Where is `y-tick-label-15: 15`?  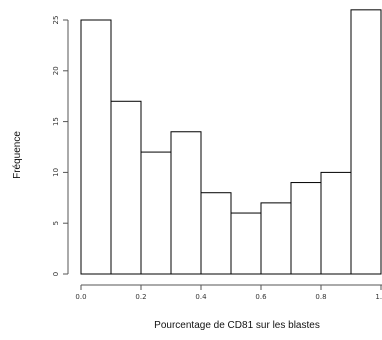
y-tick-label-15: 15 is located at coordinates (56, 121).